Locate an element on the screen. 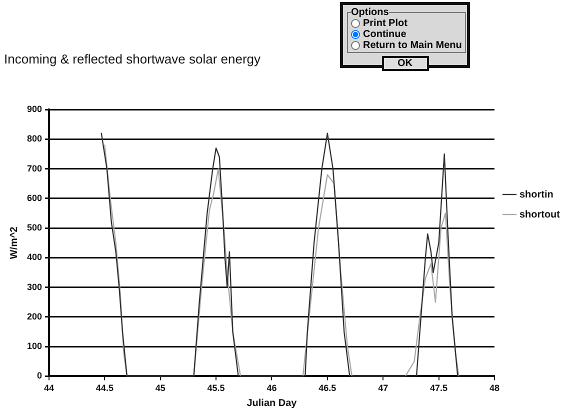  y-tick-label: 700 is located at coordinates (34, 168).